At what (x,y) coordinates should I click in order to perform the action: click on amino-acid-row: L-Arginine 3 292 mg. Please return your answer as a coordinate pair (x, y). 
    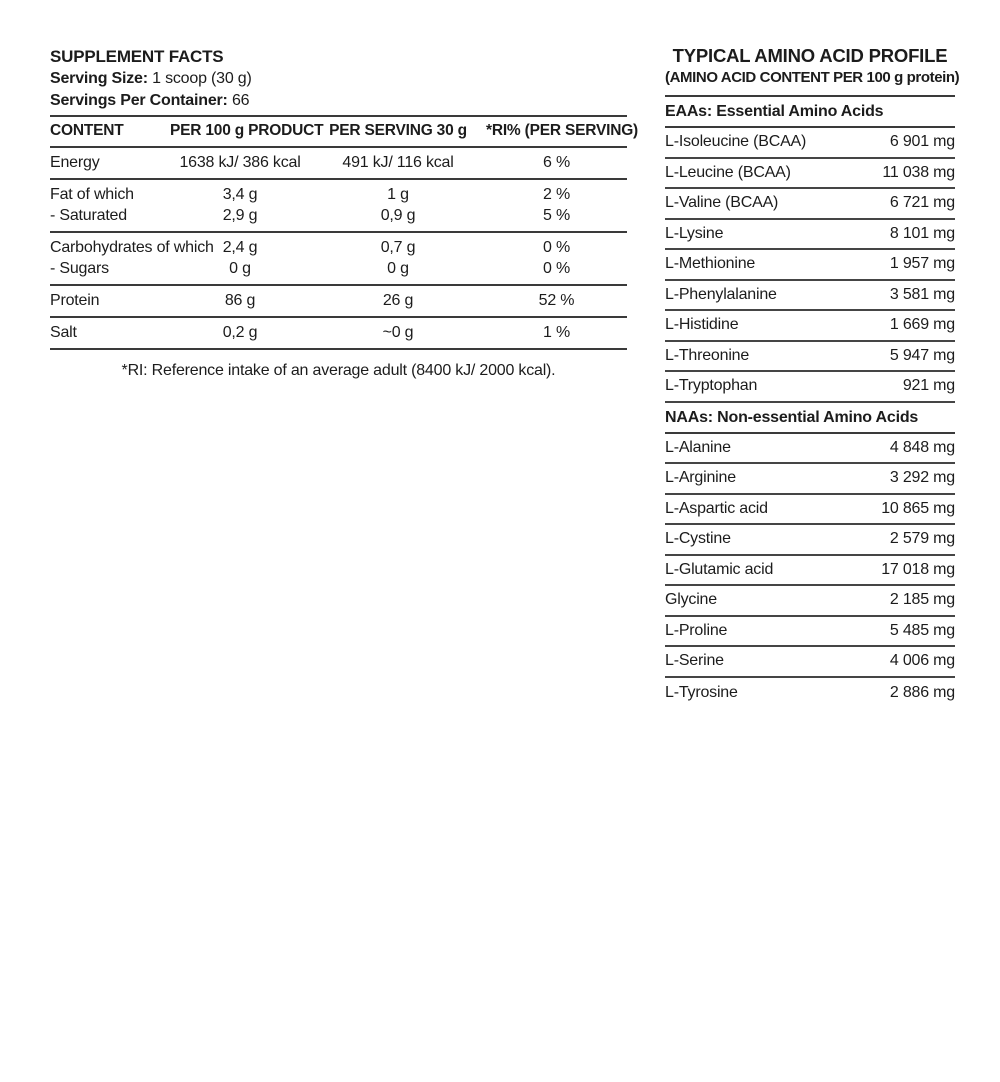
    Looking at the image, I should click on (810, 479).